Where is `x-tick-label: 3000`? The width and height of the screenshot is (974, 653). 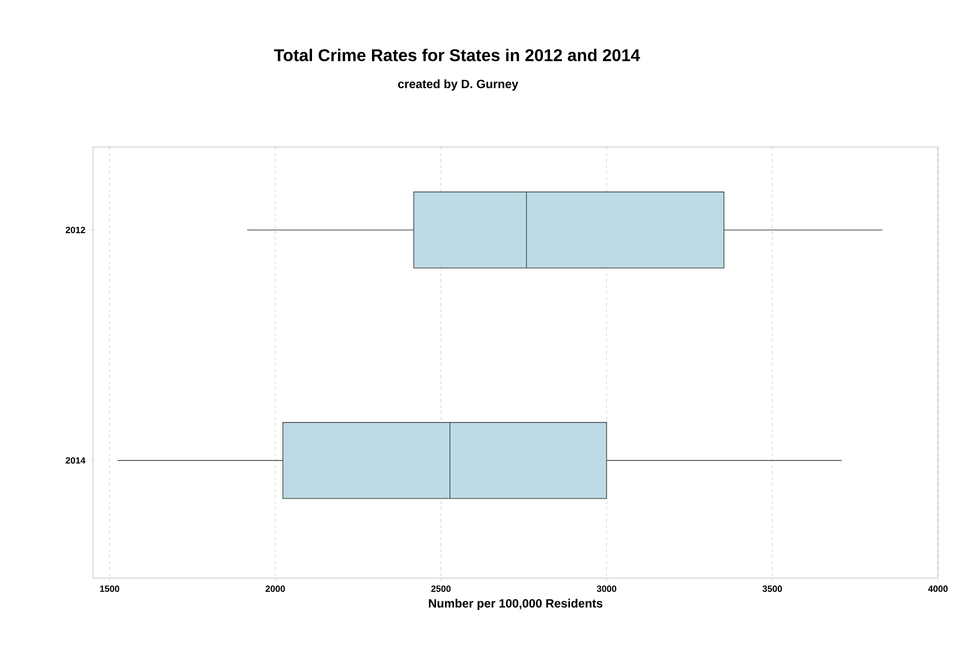 x-tick-label: 3000 is located at coordinates (606, 589).